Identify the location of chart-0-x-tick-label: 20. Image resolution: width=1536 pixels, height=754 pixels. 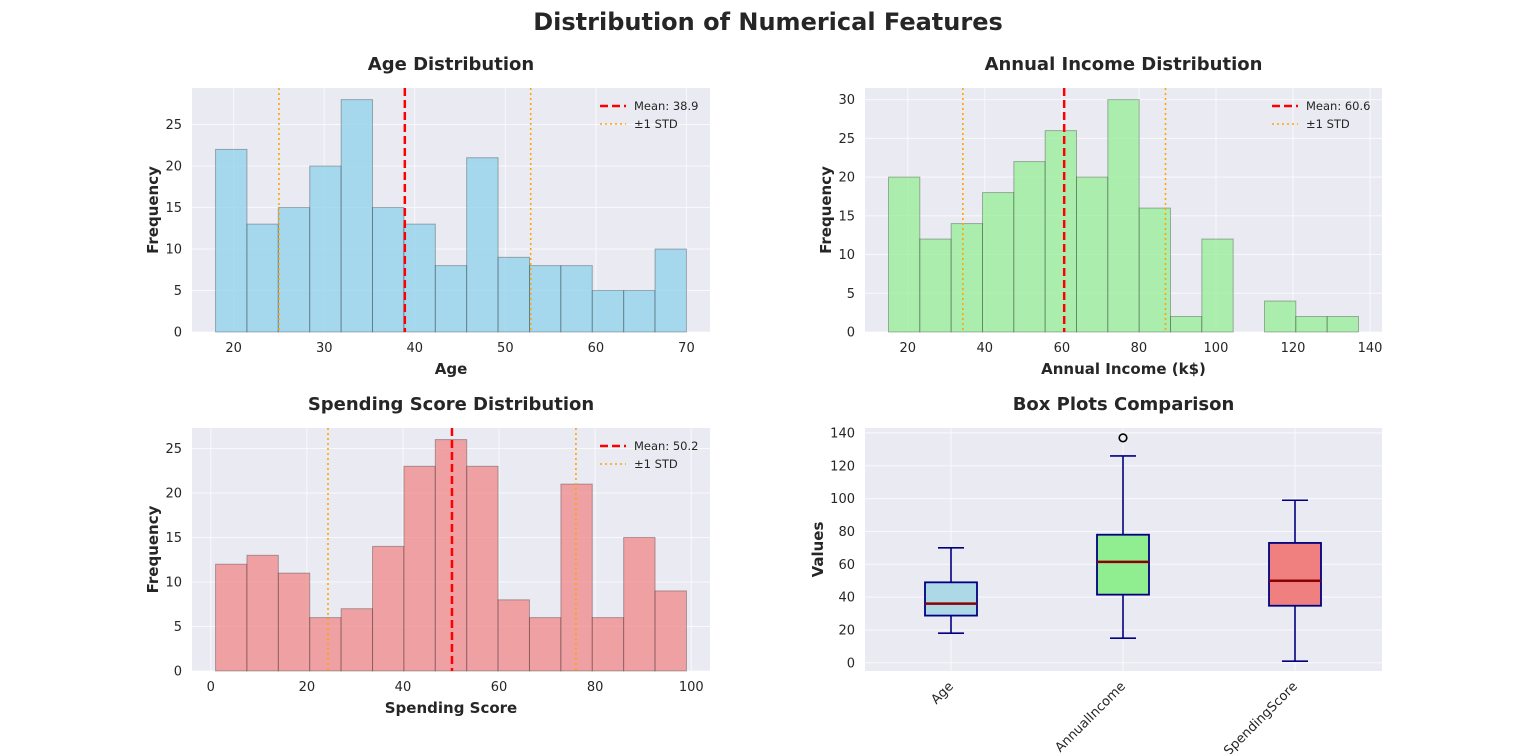
(233, 348).